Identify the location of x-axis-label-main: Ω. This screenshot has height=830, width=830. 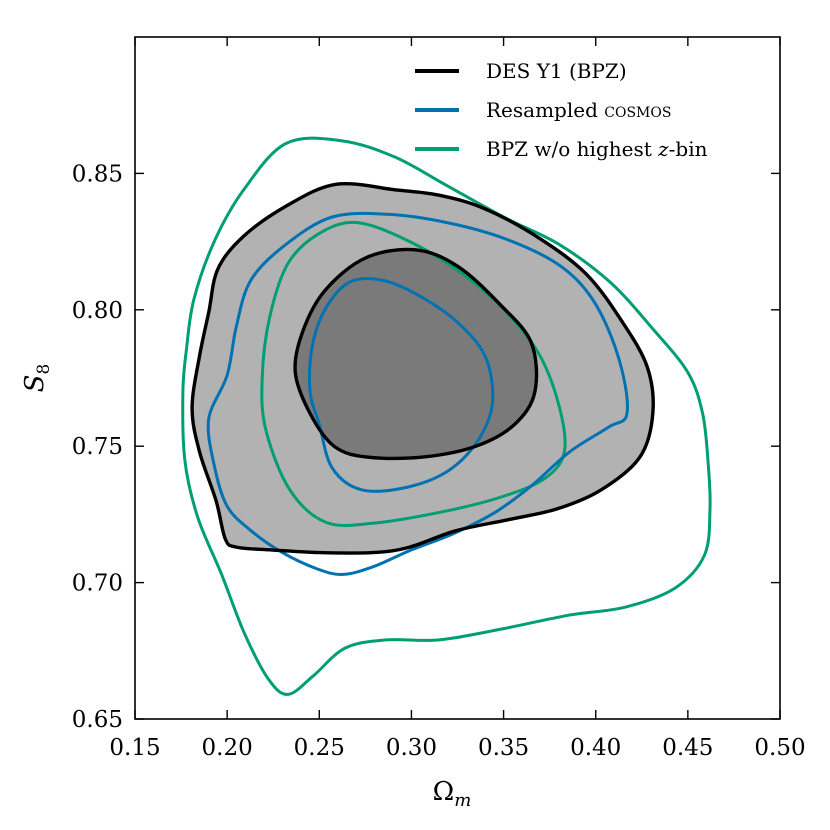
(444, 792).